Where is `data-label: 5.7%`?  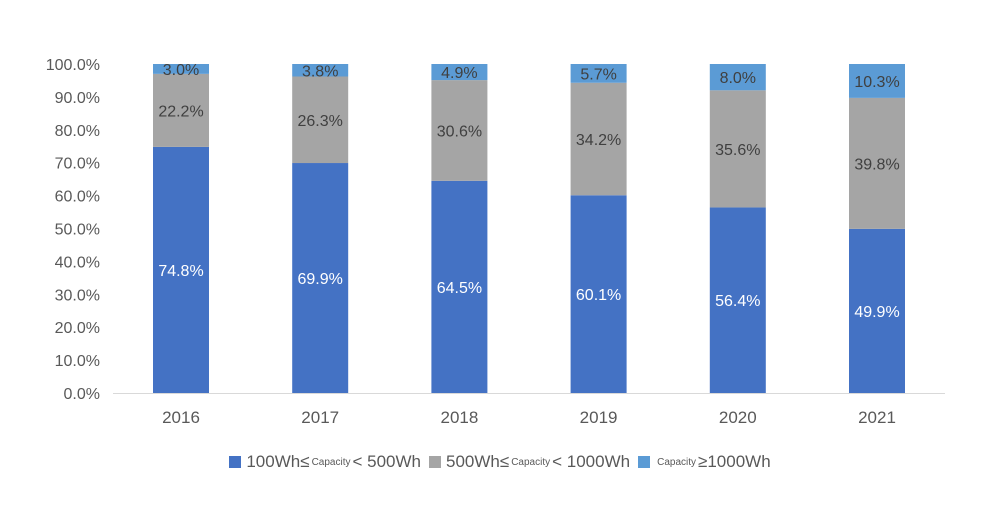 data-label: 5.7% is located at coordinates (598, 74).